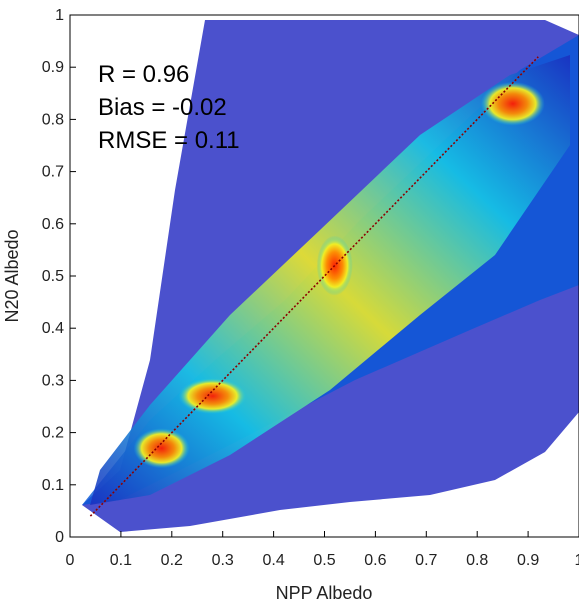 This screenshot has height=605, width=579. I want to click on y-axis-tick-label: 0.1, so click(53, 485).